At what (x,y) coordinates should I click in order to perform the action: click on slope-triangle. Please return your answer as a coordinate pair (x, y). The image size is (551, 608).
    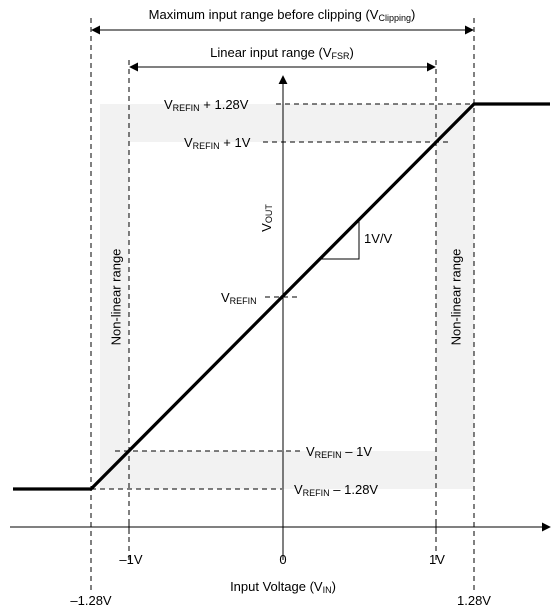
    Looking at the image, I should click on (340, 240).